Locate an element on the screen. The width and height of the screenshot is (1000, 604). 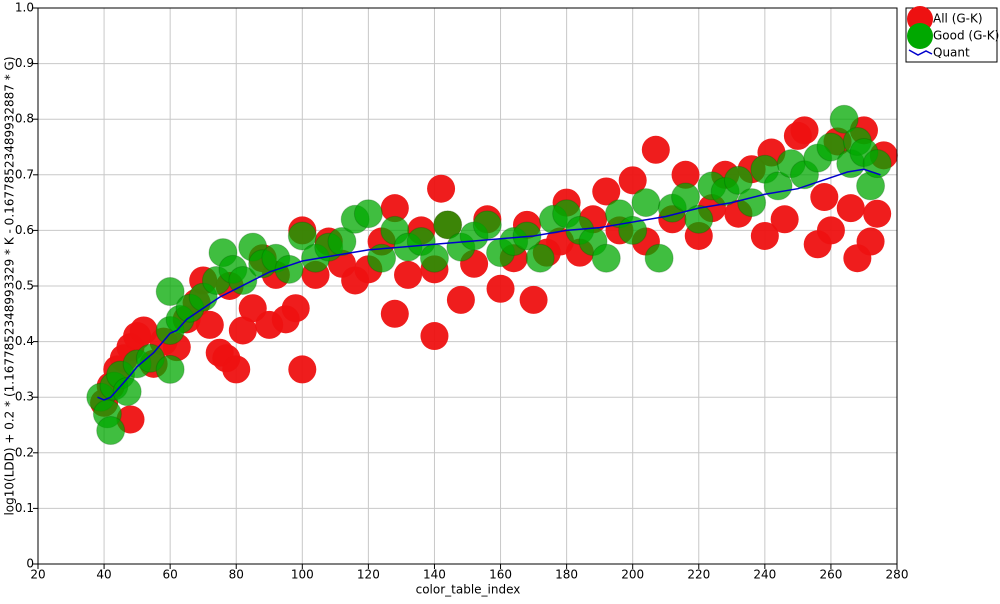
x-tick-label: 60 is located at coordinates (170, 575).